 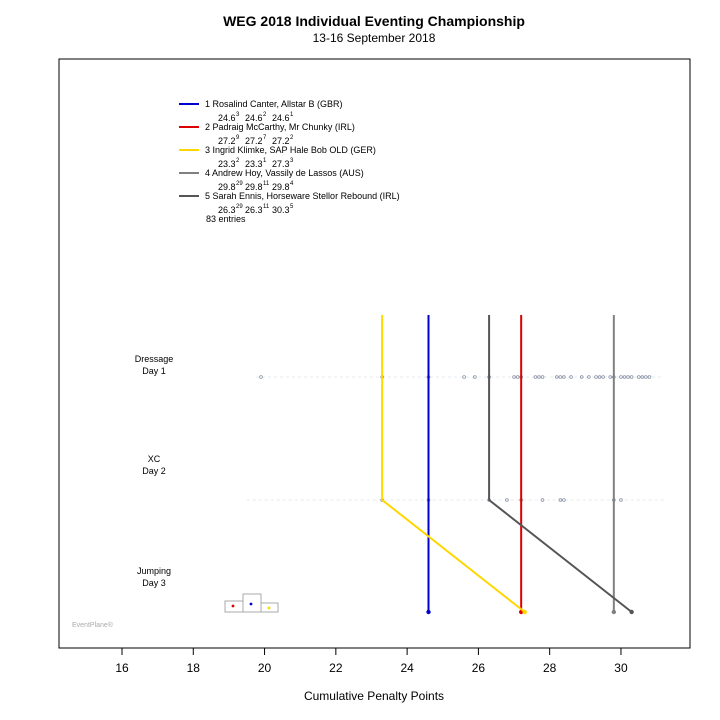 What do you see at coordinates (374, 38) in the screenshot?
I see `chart-subtitle: 13-16 September 2018` at bounding box center [374, 38].